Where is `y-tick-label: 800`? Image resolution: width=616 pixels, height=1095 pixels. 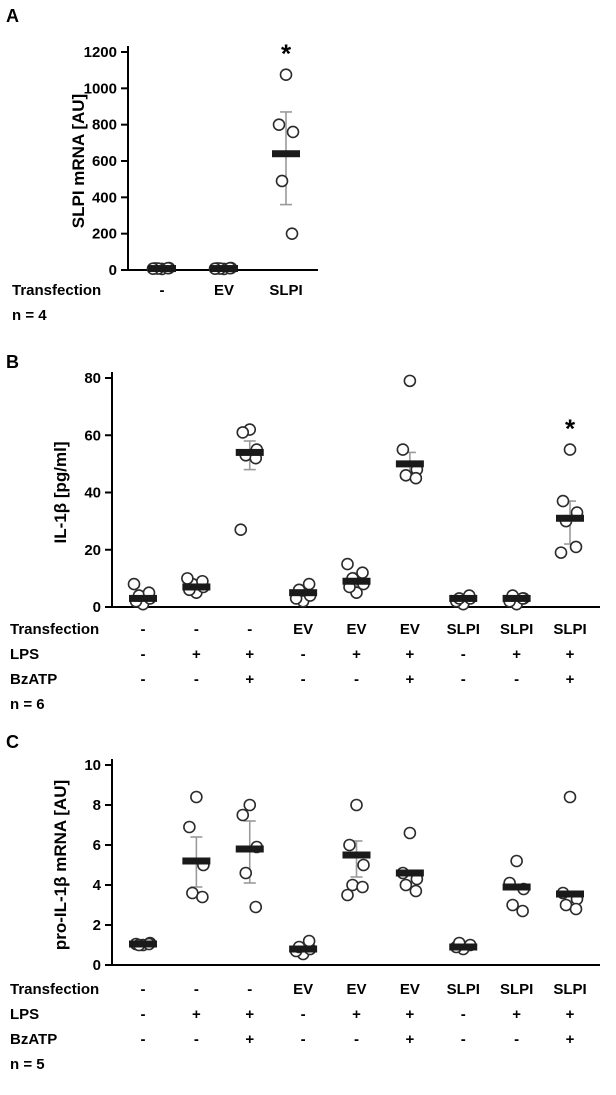 y-tick-label: 800 is located at coordinates (104, 125).